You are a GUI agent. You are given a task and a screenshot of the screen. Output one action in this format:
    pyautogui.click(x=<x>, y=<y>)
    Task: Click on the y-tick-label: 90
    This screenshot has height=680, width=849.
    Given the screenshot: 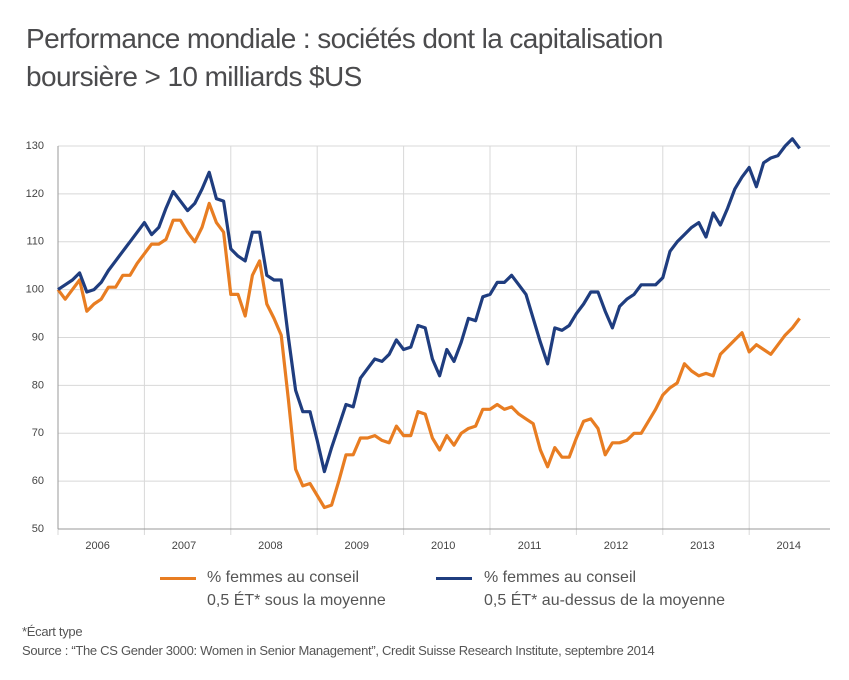 What is the action you would take?
    pyautogui.click(x=38, y=337)
    